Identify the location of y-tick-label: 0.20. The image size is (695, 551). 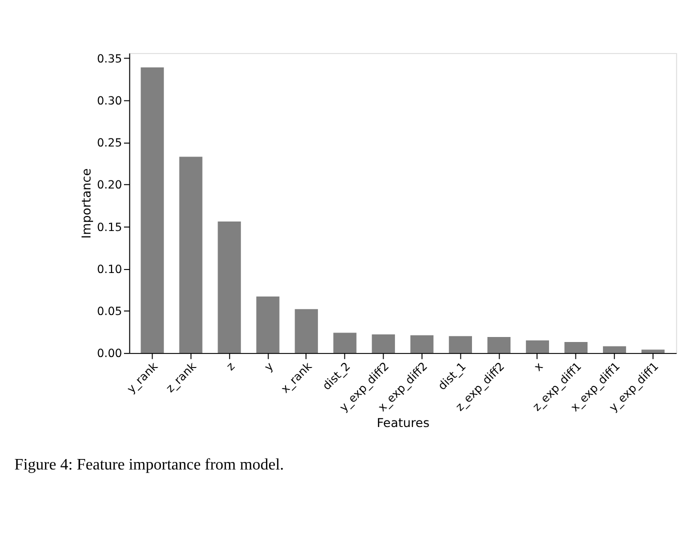
(109, 185).